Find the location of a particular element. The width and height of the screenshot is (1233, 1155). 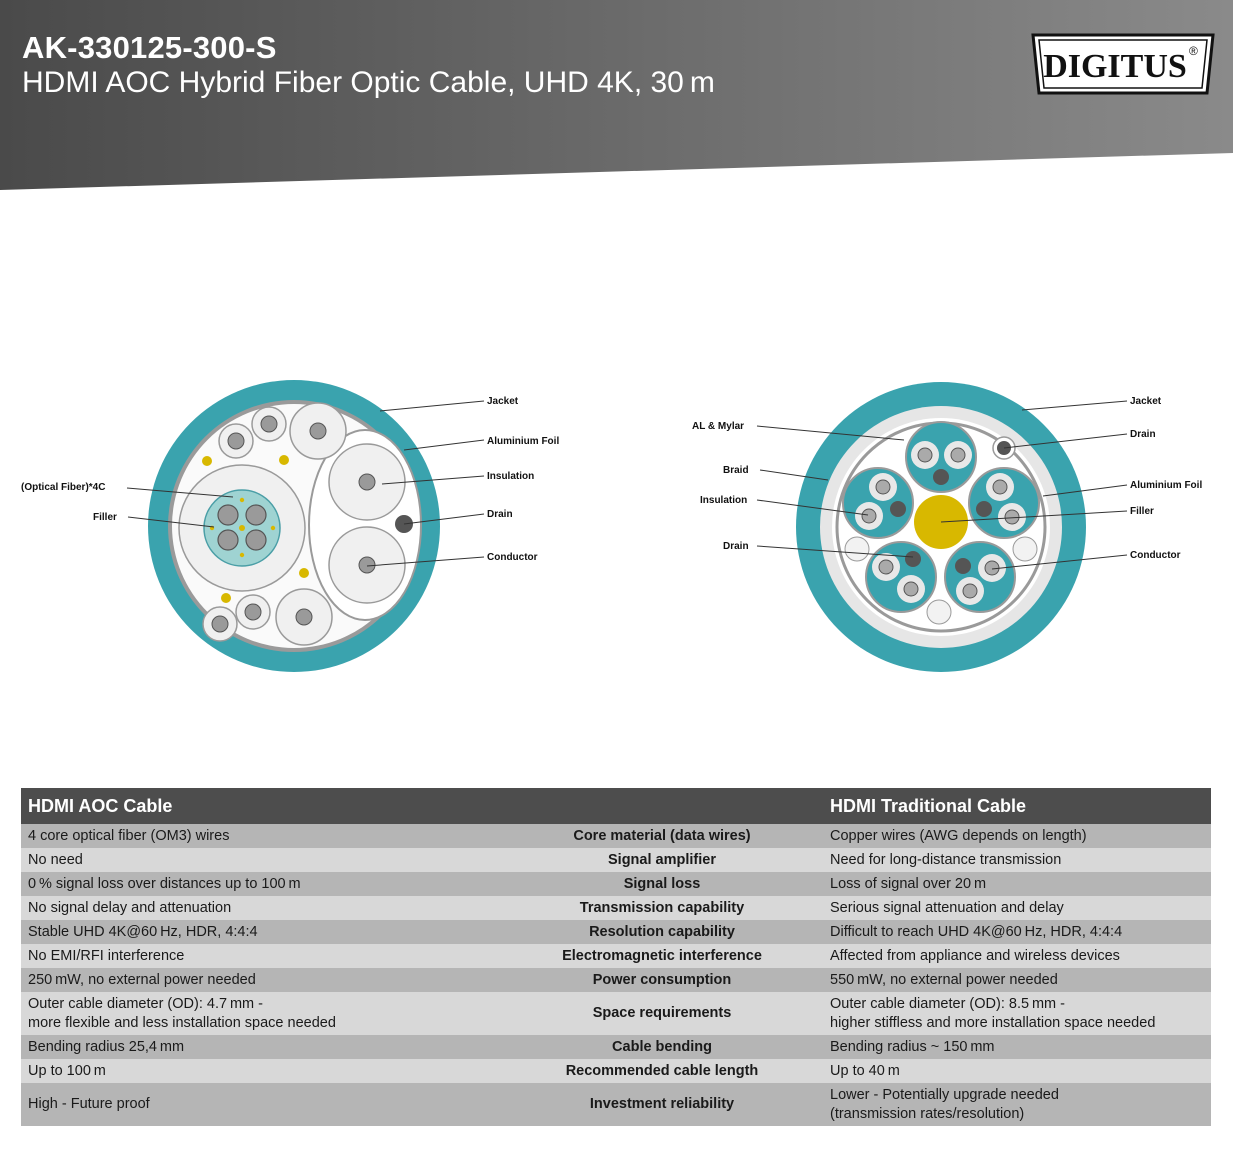

aoc-cross-section is located at coordinates (305, 526).